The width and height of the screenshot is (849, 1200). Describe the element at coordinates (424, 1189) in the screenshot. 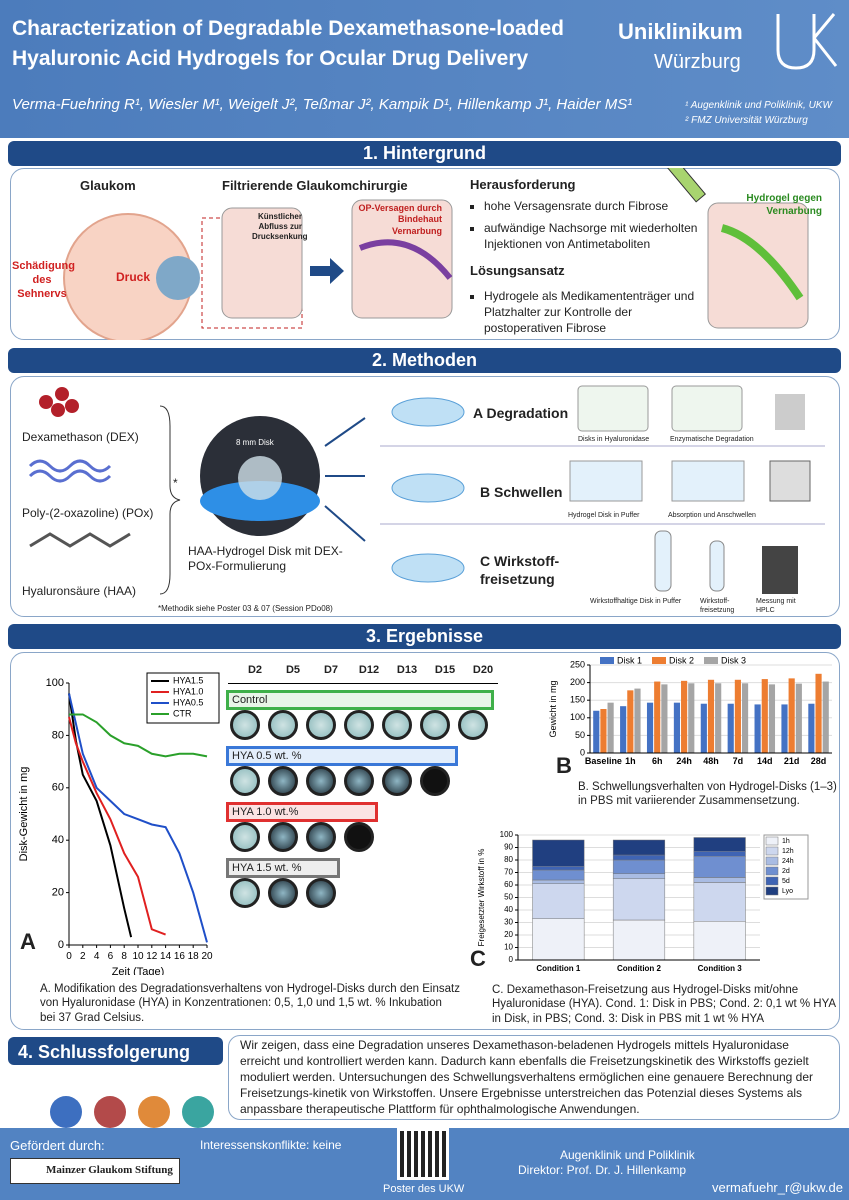

I see `footer-text: Poster des UKW` at that location.